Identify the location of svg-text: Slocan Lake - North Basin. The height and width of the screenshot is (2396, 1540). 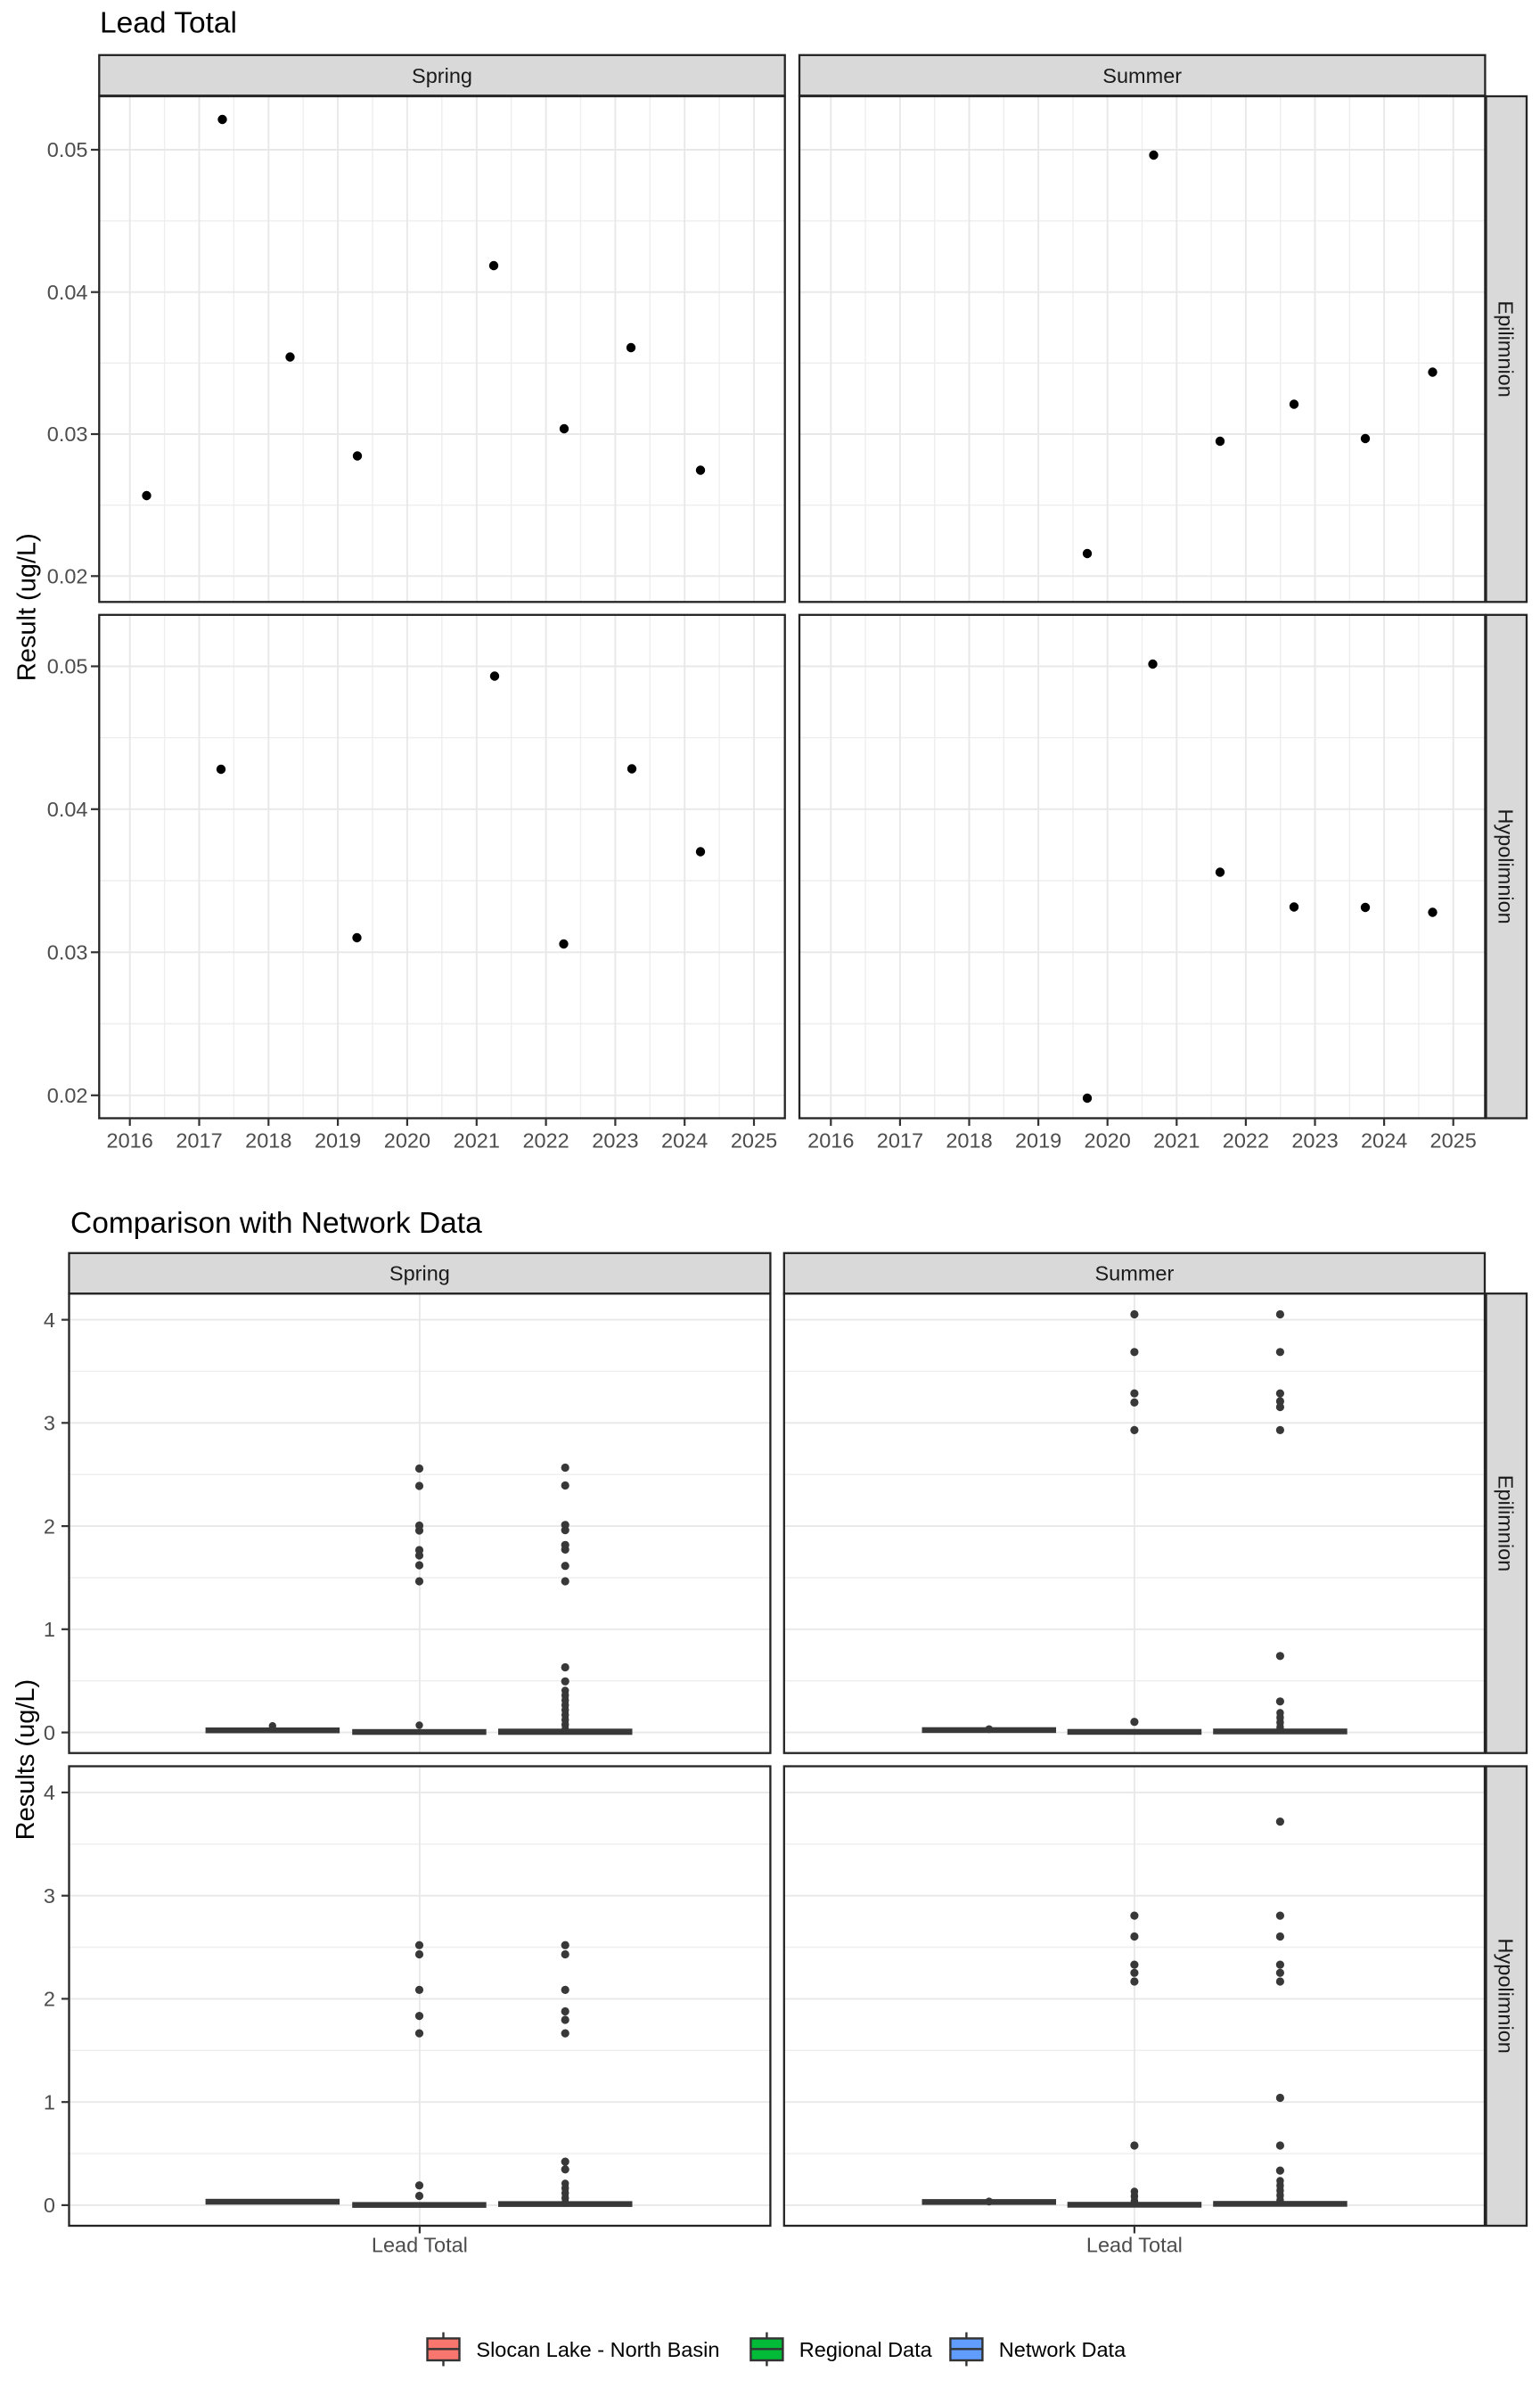
(597, 2349).